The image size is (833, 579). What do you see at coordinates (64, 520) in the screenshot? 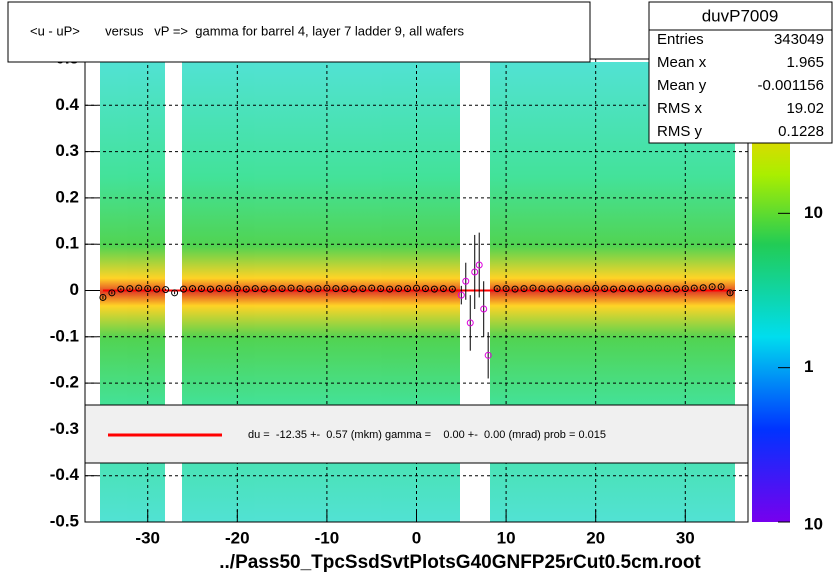
I see `y-tick-label: -0.5` at bounding box center [64, 520].